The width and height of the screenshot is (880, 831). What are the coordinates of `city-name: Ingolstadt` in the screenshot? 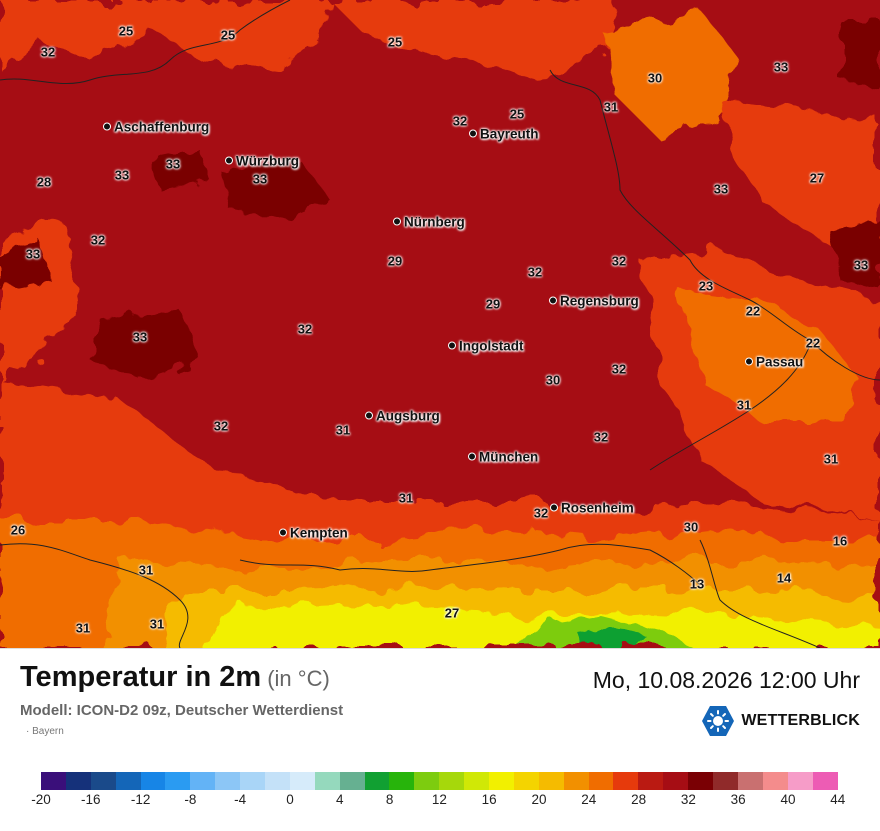 It's located at (491, 346).